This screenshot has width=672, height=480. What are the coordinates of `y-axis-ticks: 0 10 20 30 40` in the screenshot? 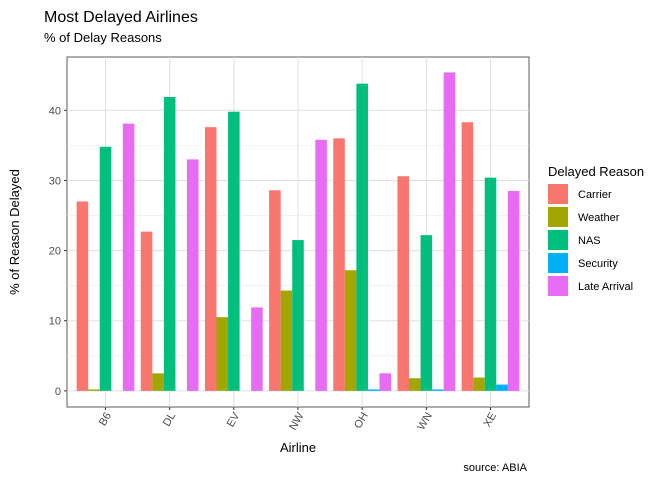 It's located at (58, 251).